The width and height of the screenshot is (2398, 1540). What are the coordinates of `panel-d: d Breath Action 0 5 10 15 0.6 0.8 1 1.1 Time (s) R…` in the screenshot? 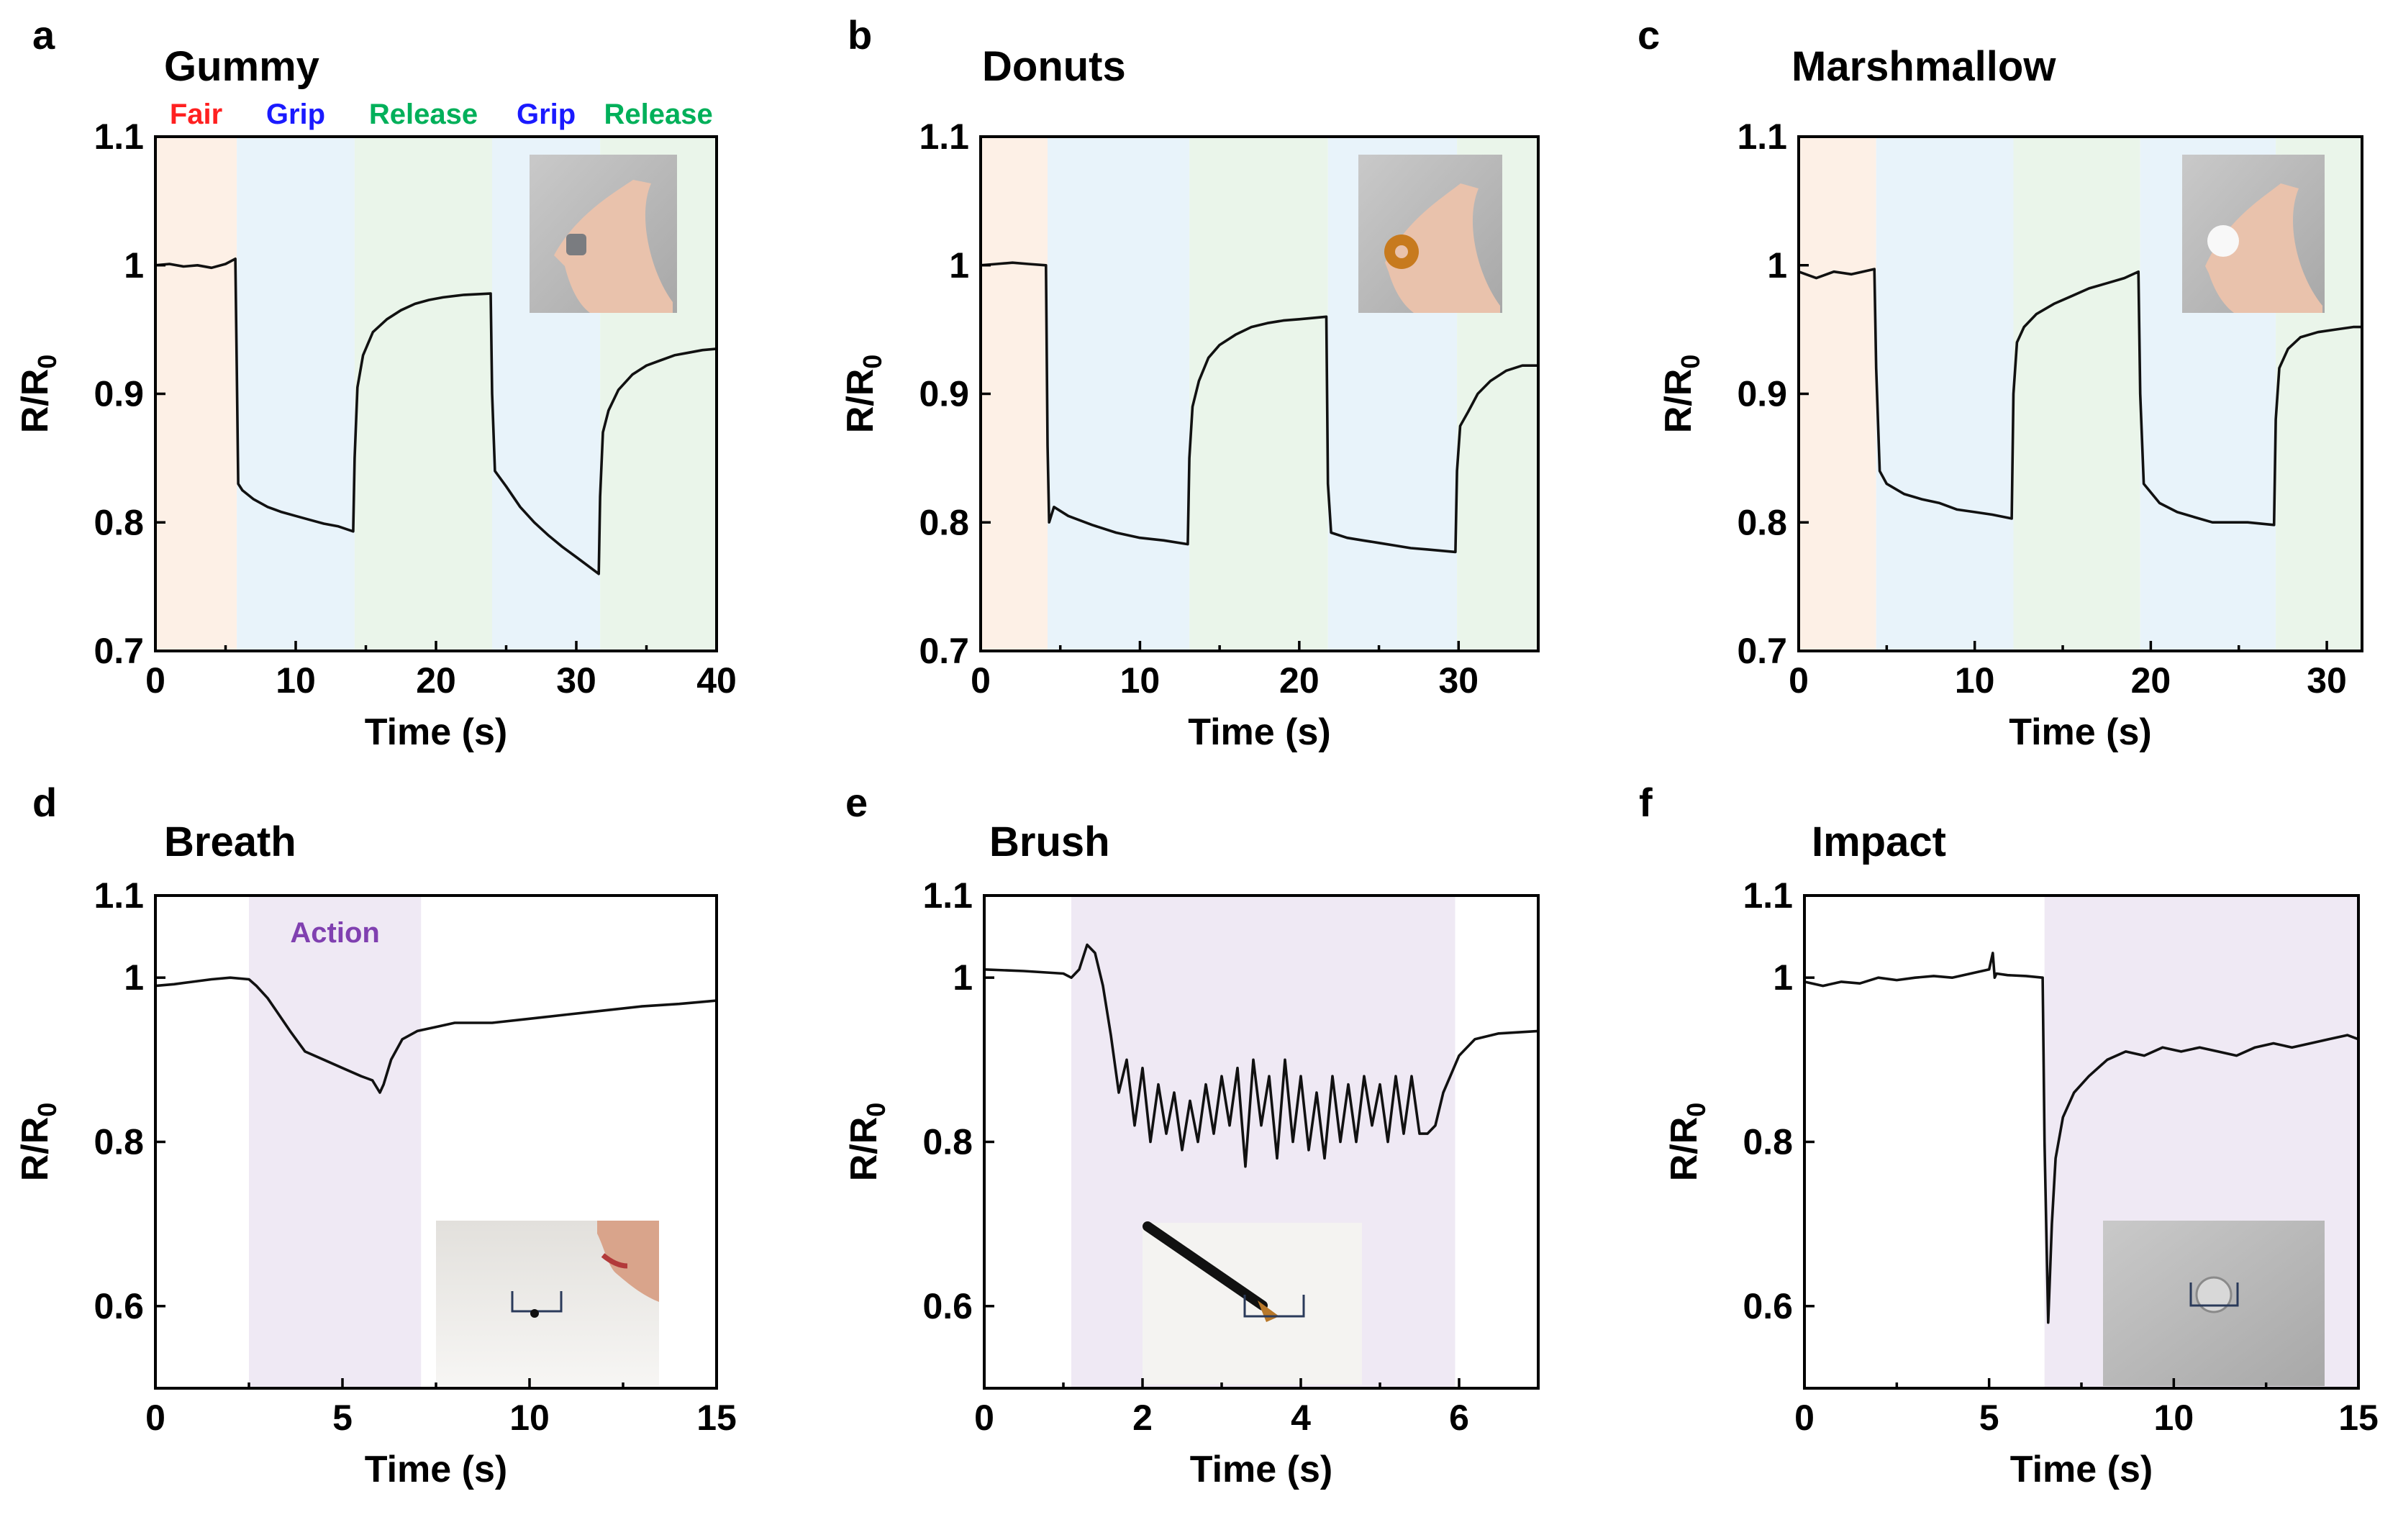 It's located at (376, 1135).